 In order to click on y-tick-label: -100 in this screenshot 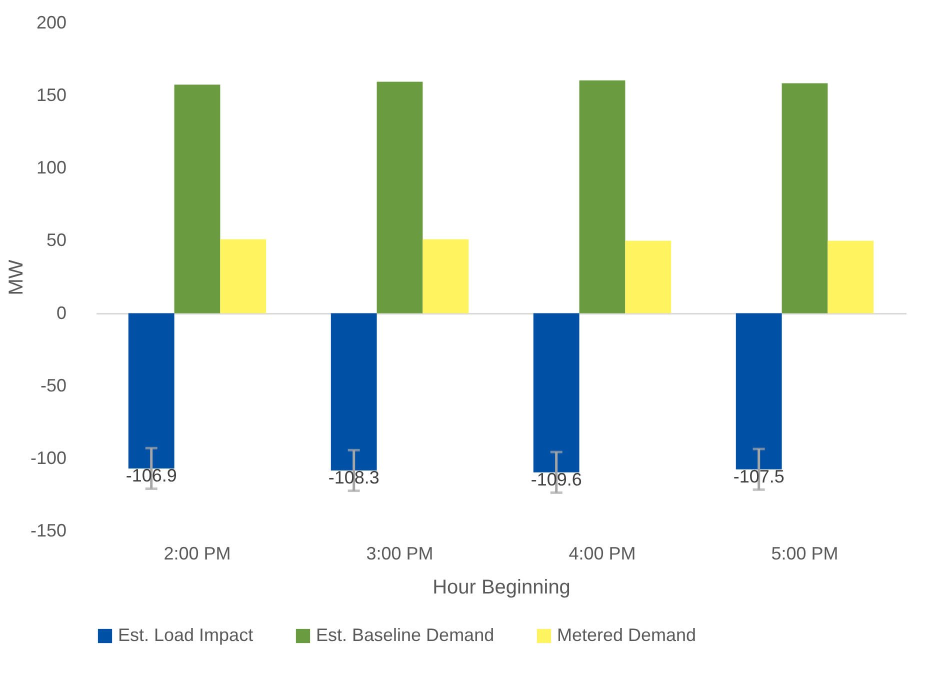, I will do `click(48, 458)`.